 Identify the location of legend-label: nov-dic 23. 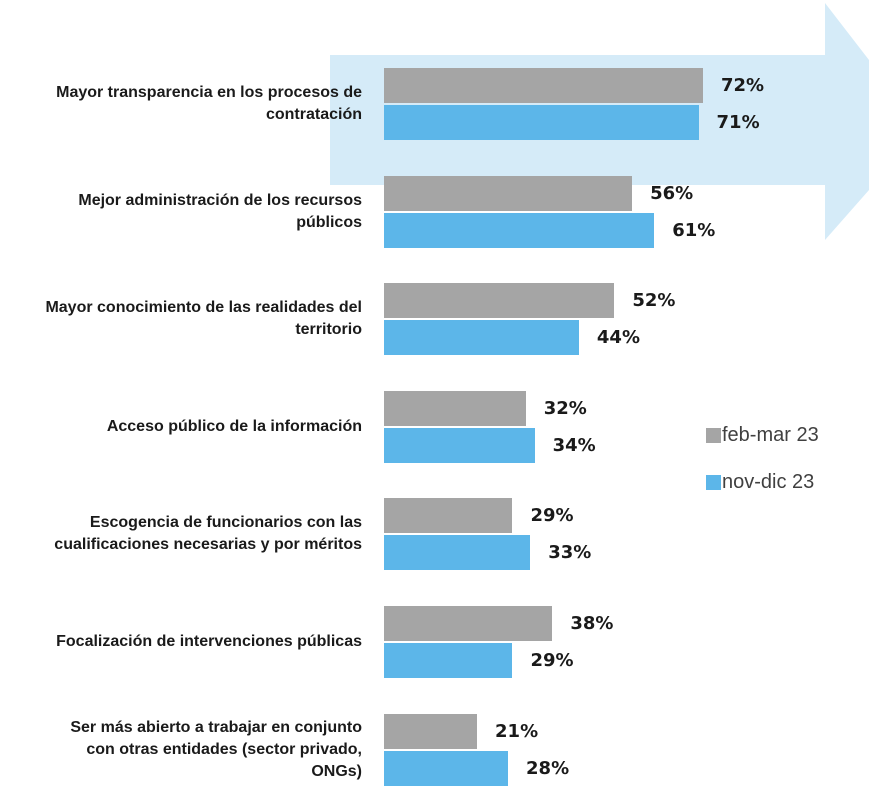
(768, 482).